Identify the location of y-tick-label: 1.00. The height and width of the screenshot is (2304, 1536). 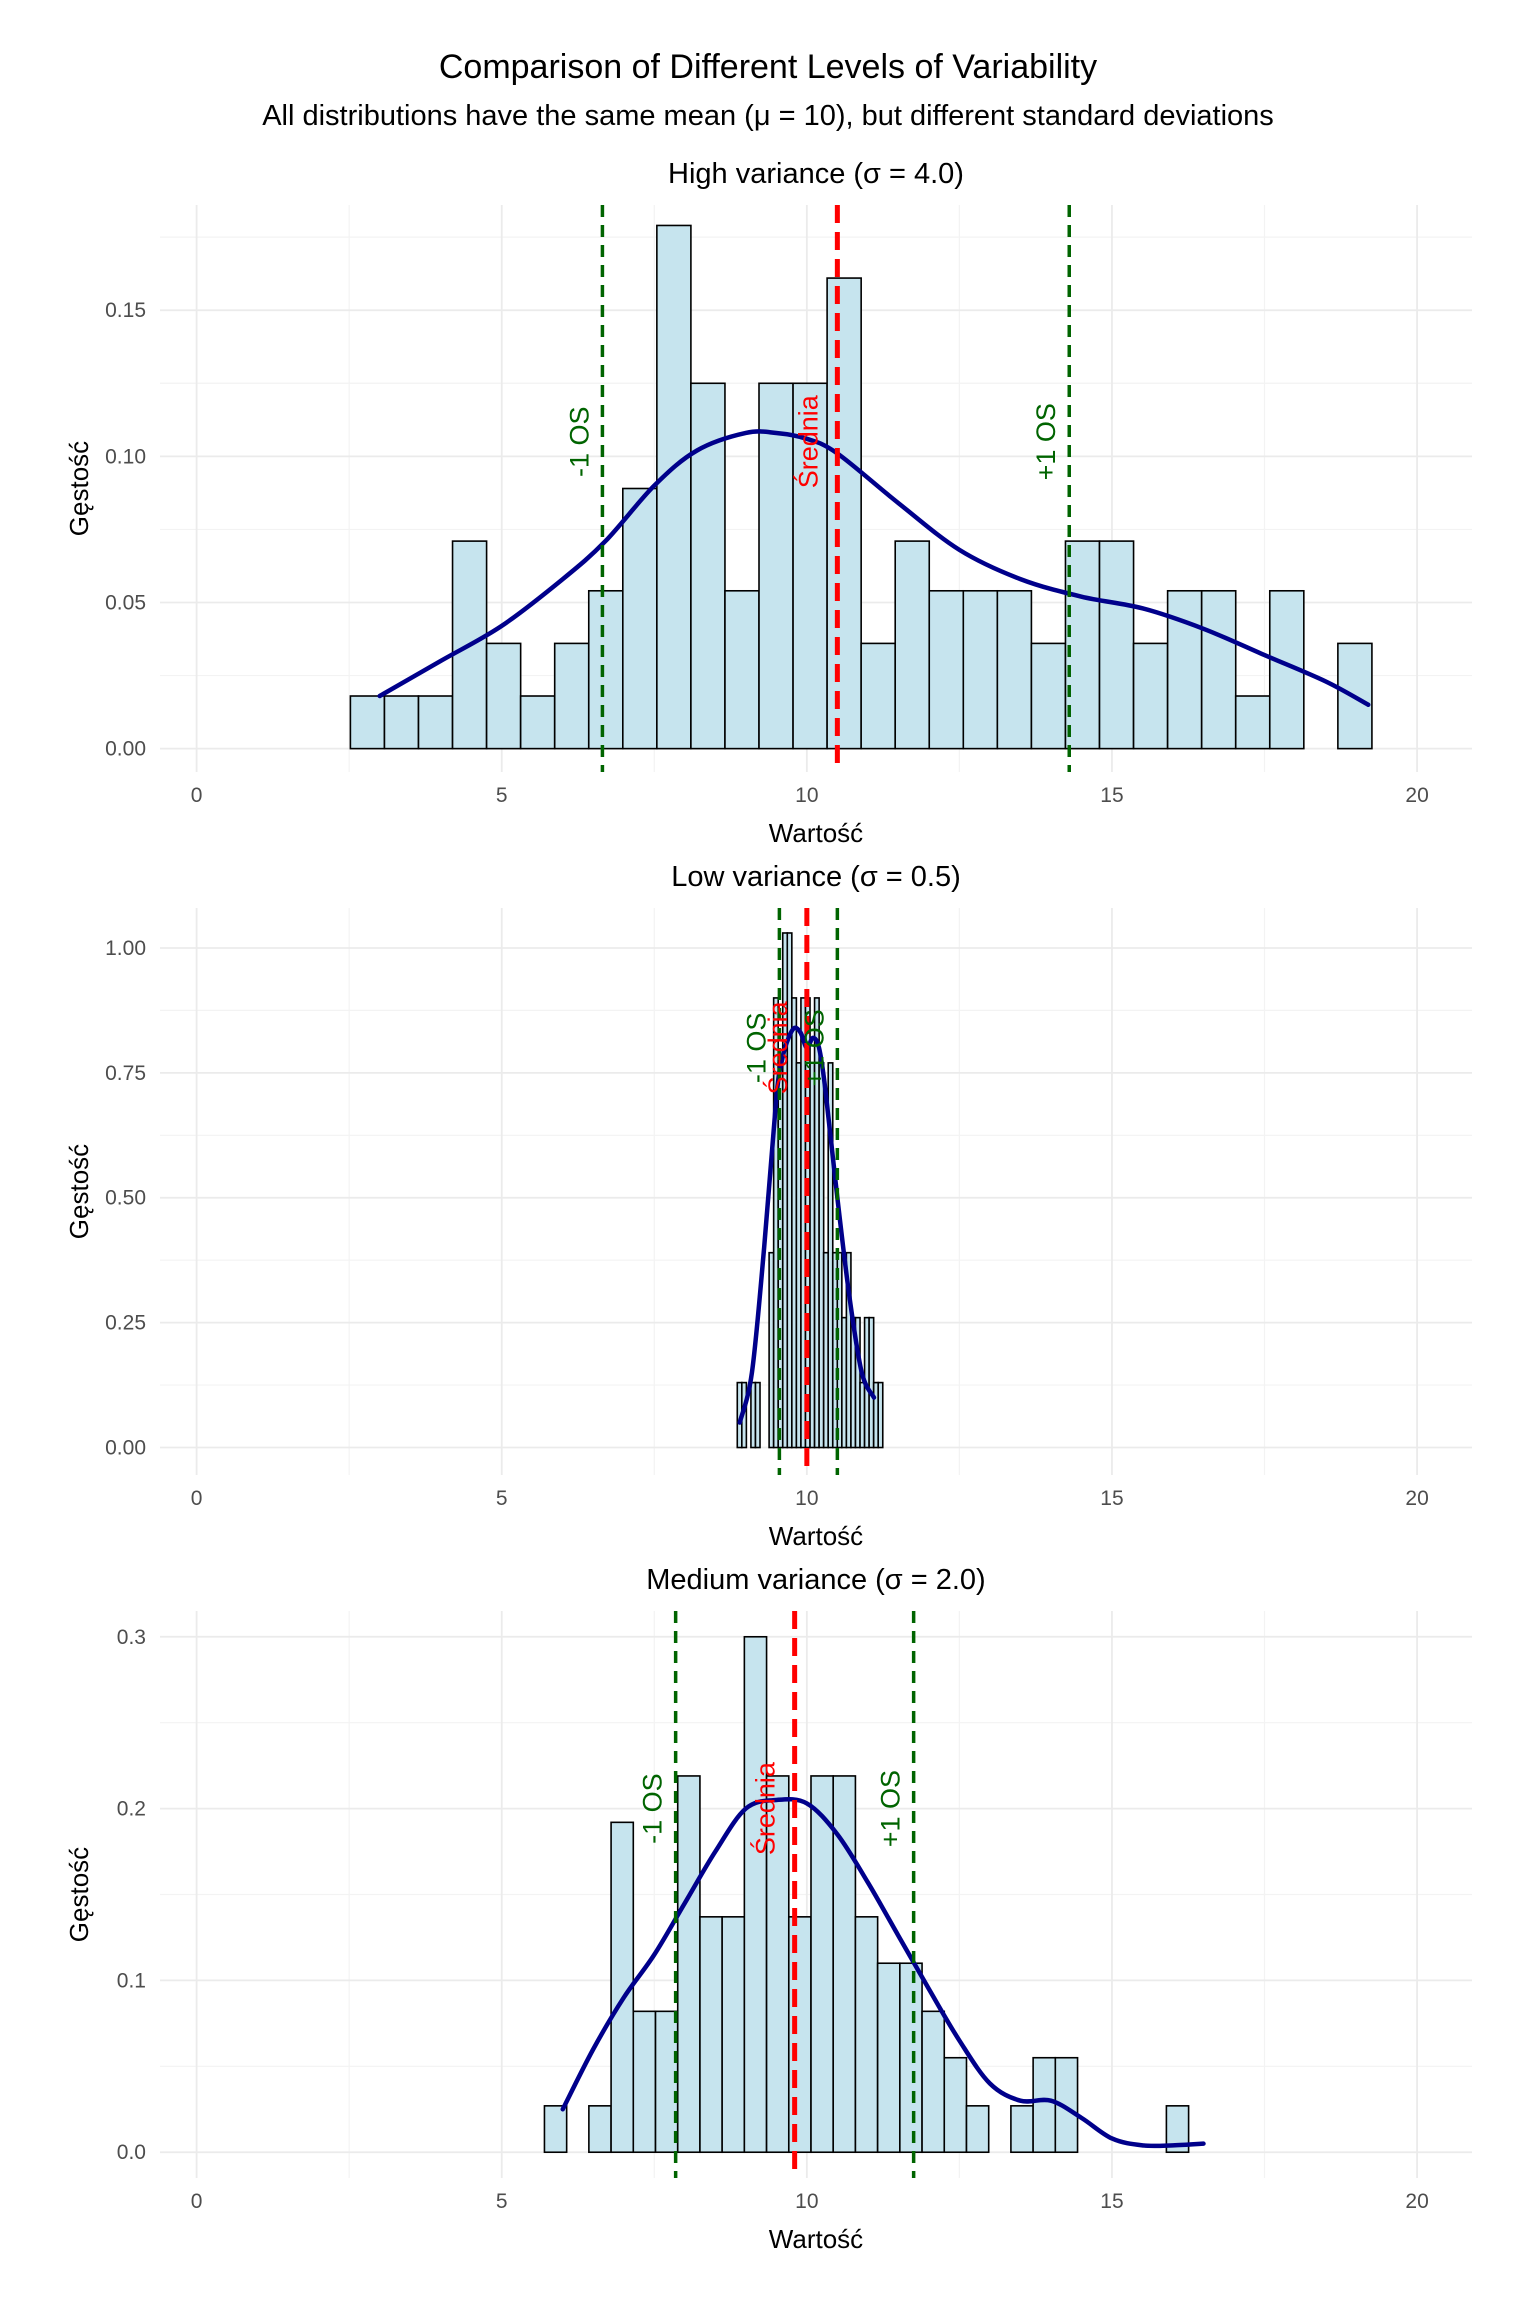
(125, 948).